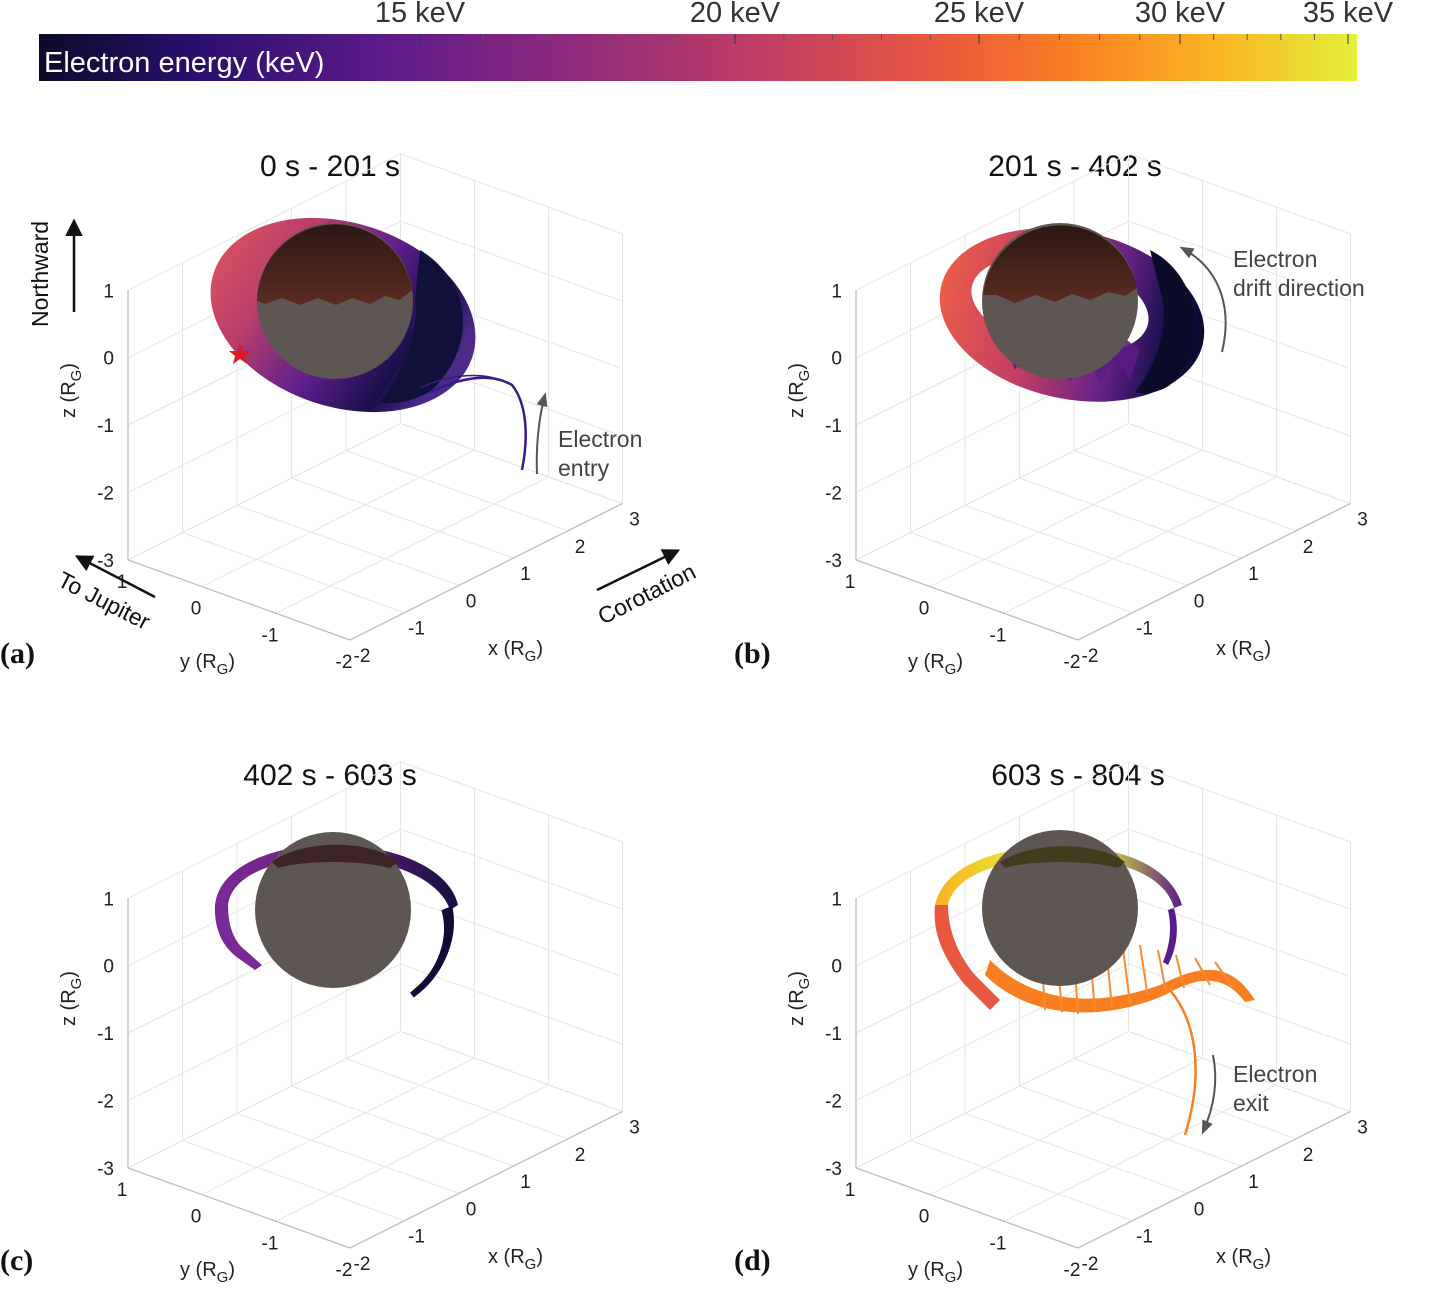 The height and width of the screenshot is (1305, 1455). Describe the element at coordinates (55, 272) in the screenshot. I see `panel-a-northward-annotation: Northward` at that location.